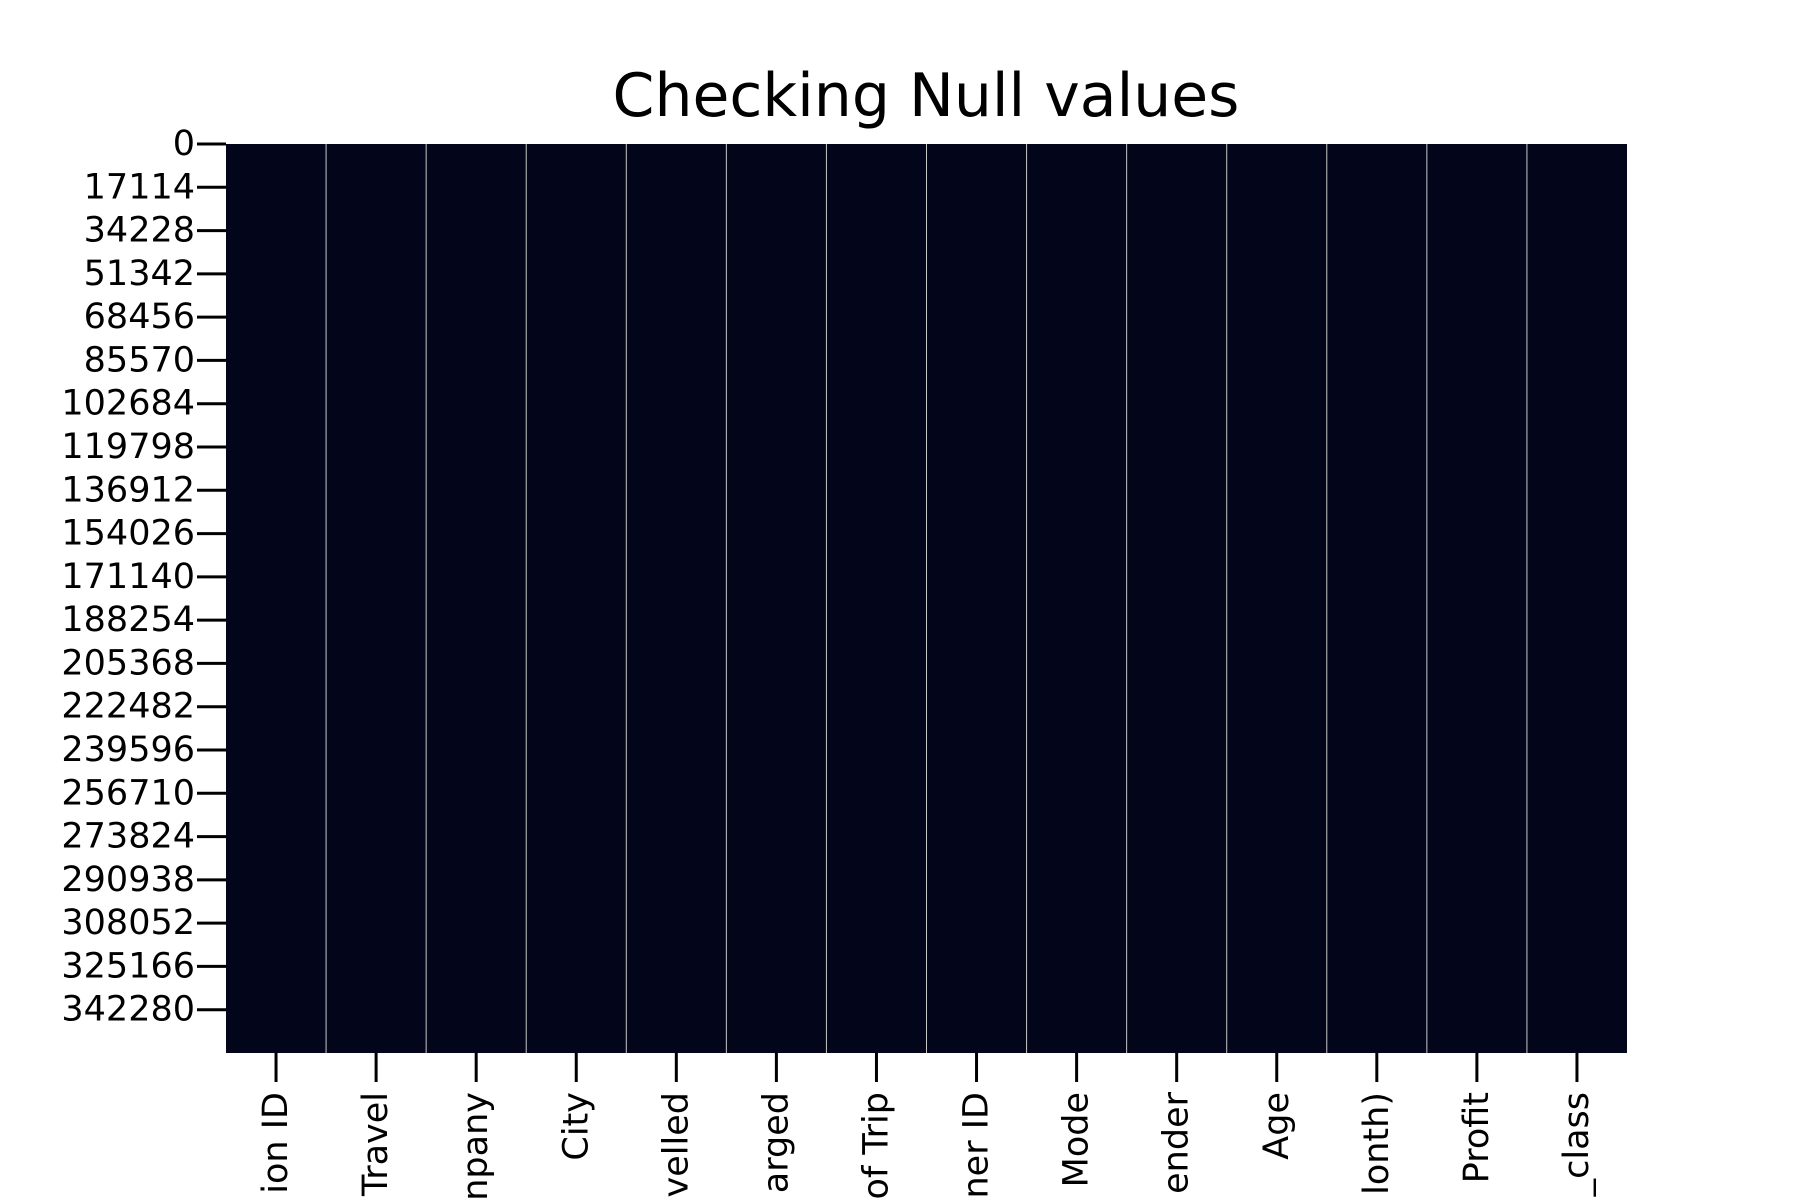 The image size is (1800, 1200). What do you see at coordinates (128, 880) in the screenshot?
I see `y-tick-label: 290938` at bounding box center [128, 880].